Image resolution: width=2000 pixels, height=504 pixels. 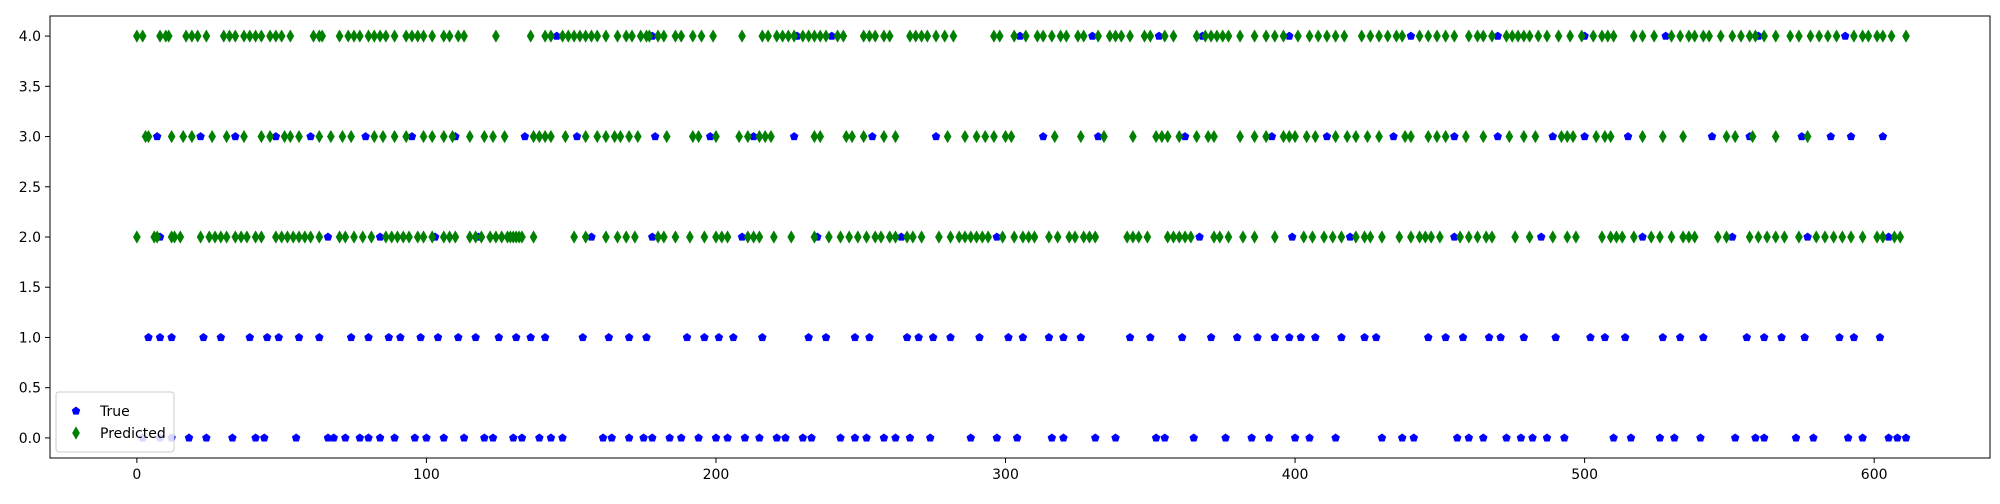 What do you see at coordinates (30, 138) in the screenshot?
I see `y-tick-label: 3.0` at bounding box center [30, 138].